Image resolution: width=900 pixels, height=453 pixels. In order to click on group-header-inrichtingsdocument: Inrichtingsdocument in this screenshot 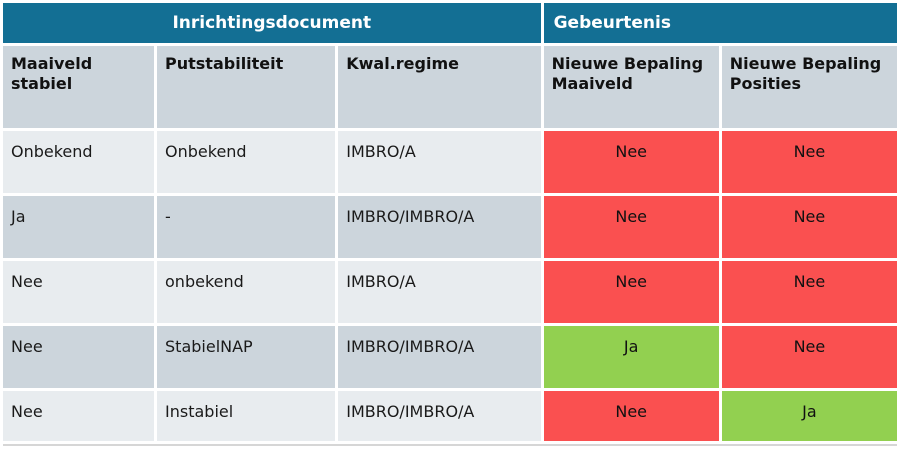, I will do `click(272, 23)`.